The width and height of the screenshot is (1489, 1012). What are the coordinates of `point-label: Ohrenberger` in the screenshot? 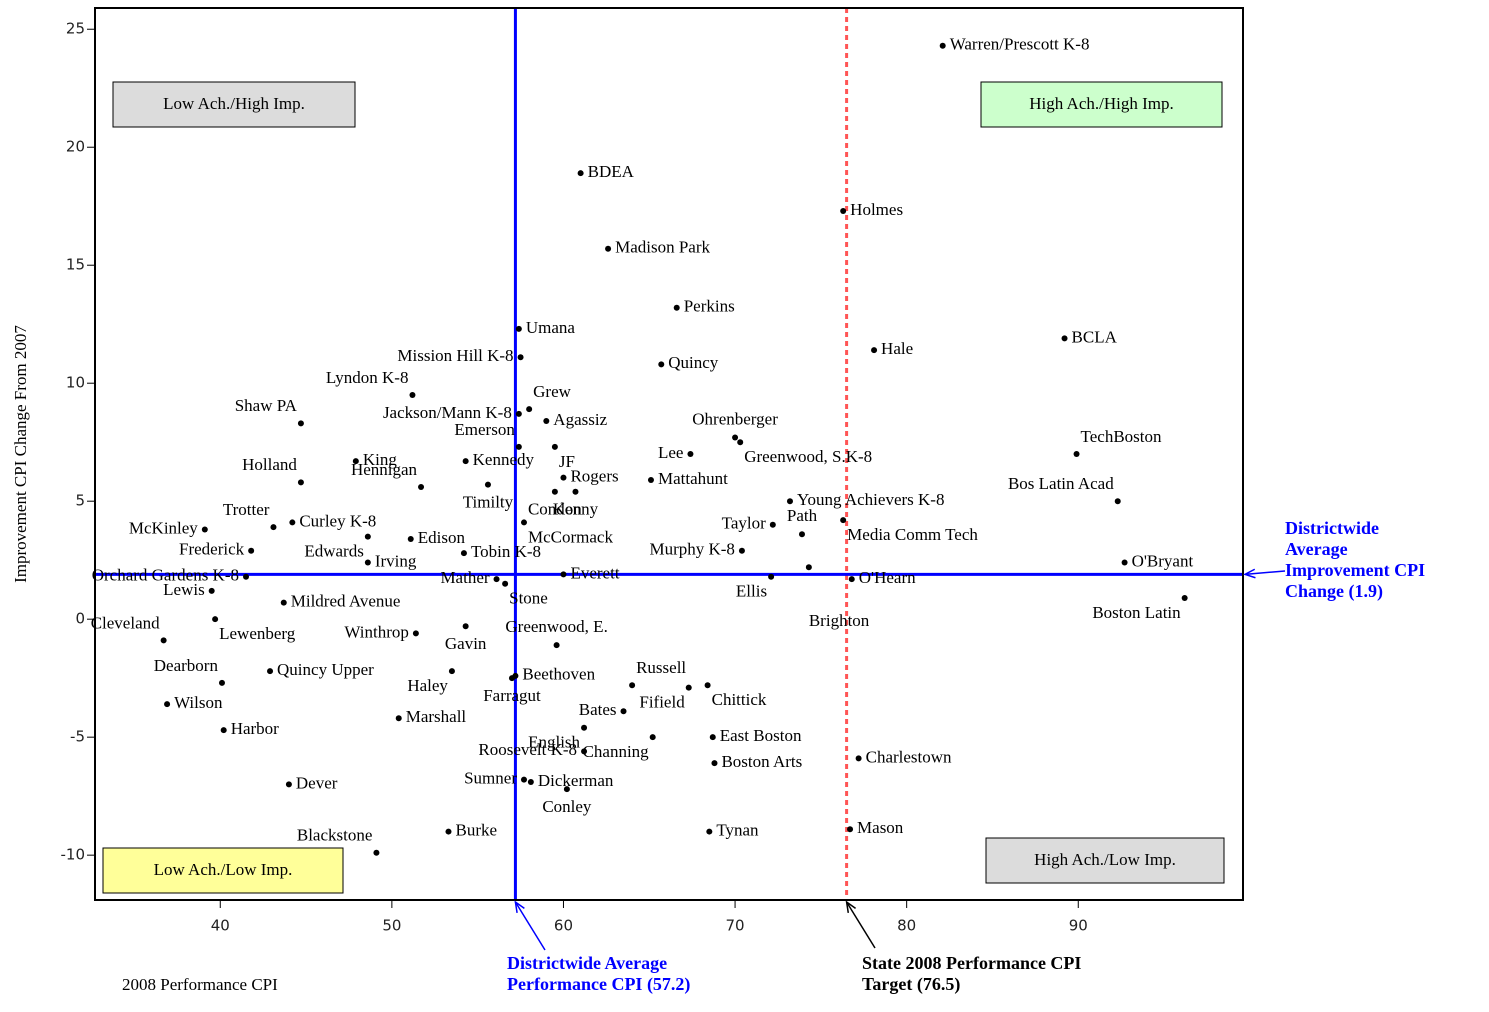 It's located at (735, 418).